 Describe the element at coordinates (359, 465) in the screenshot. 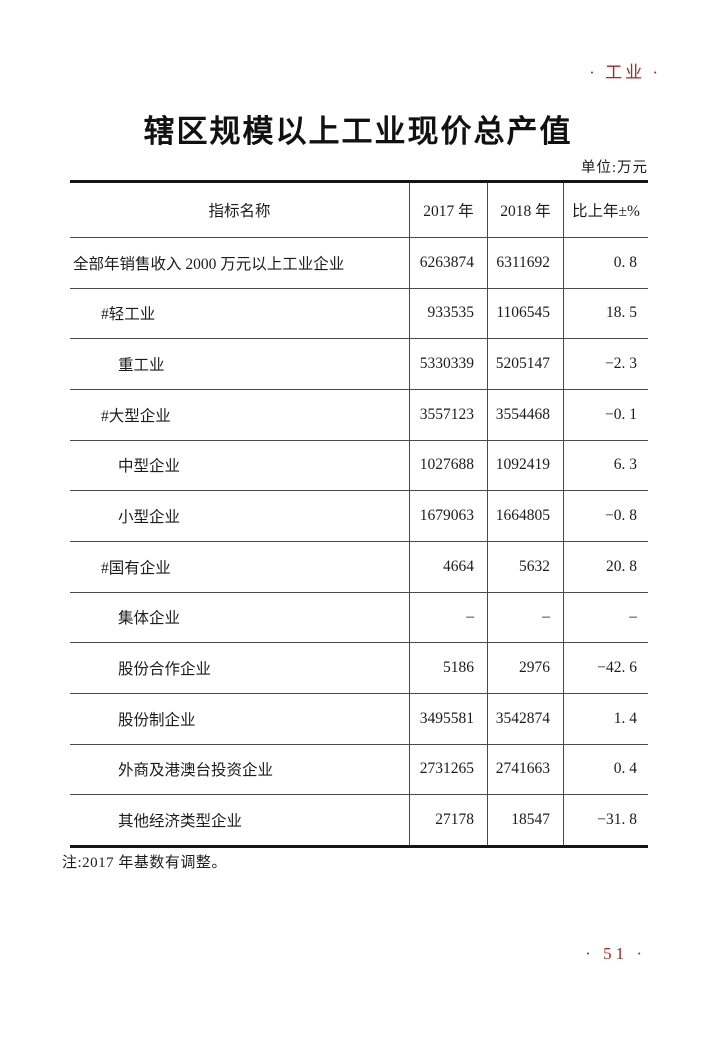

I see `table-row: 中型企业 1027688 1092419 6. 3` at that location.